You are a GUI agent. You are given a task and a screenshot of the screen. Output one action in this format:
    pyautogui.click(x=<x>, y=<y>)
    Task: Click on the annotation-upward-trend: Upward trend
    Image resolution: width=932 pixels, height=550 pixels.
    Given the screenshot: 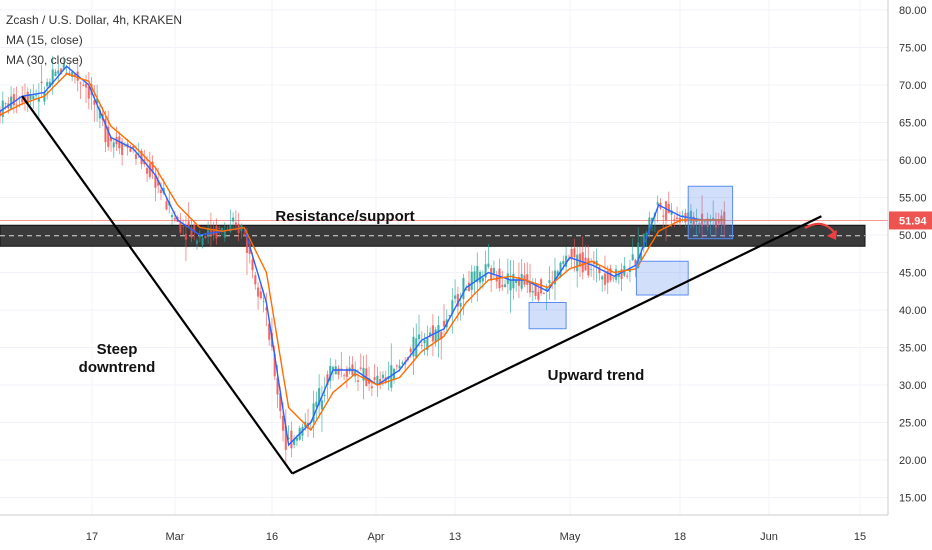 What is the action you would take?
    pyautogui.click(x=596, y=375)
    